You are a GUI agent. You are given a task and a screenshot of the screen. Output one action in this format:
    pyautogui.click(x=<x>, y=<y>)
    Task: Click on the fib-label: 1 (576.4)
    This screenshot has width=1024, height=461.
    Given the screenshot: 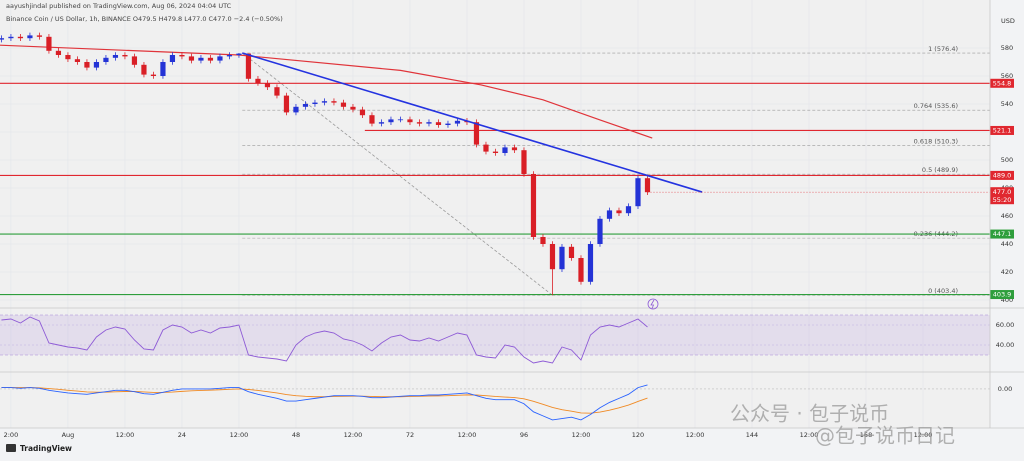 What is the action you would take?
    pyautogui.click(x=943, y=49)
    